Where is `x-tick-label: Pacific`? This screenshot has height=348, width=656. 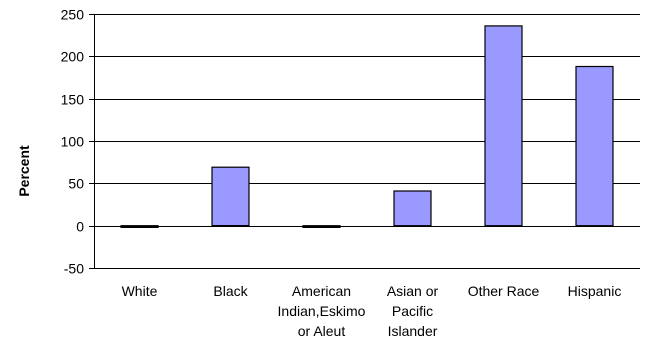 x-tick-label: Pacific is located at coordinates (412, 311).